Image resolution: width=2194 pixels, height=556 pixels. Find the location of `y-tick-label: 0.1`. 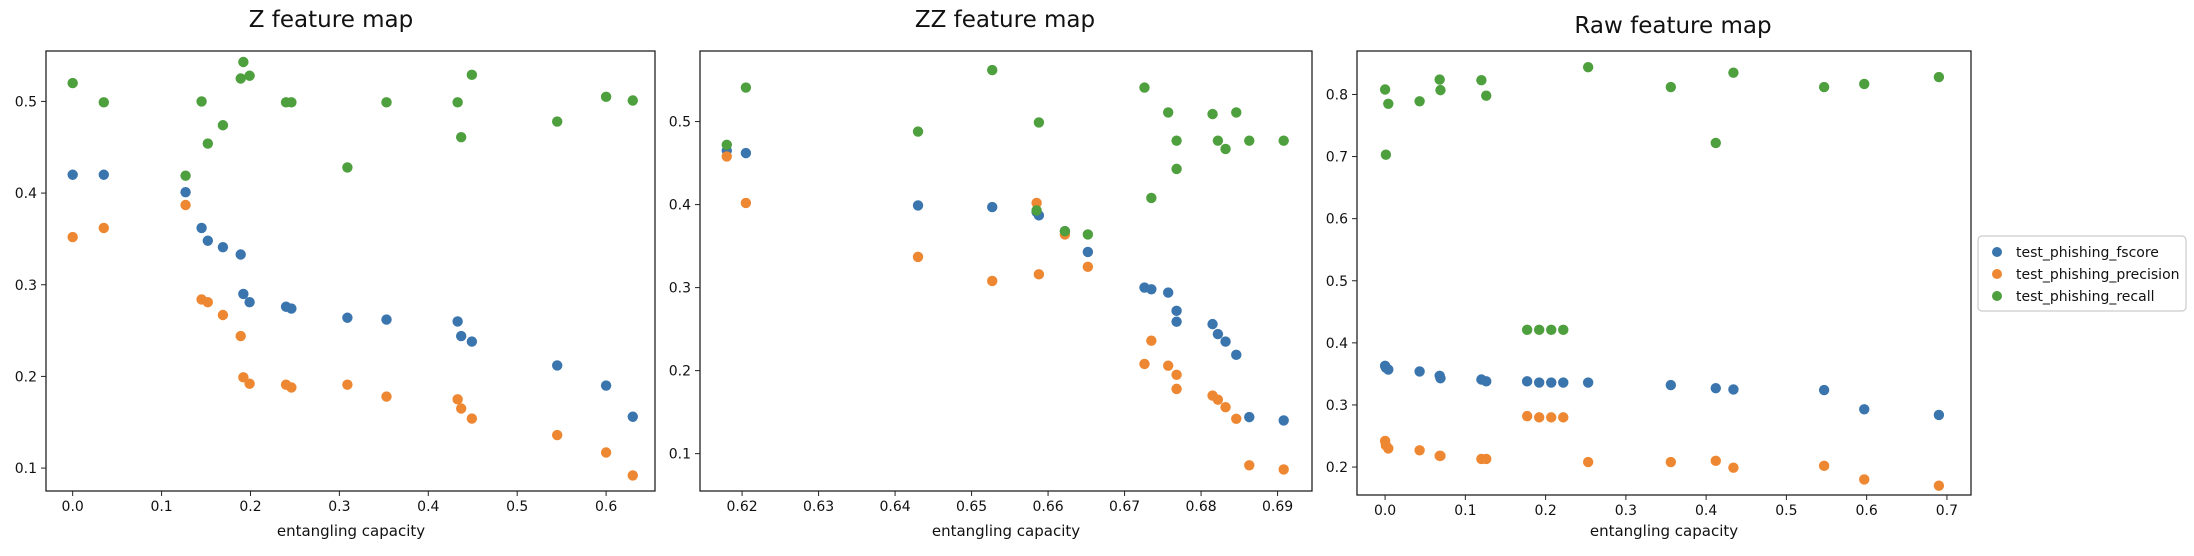

y-tick-label: 0.1 is located at coordinates (26, 469).